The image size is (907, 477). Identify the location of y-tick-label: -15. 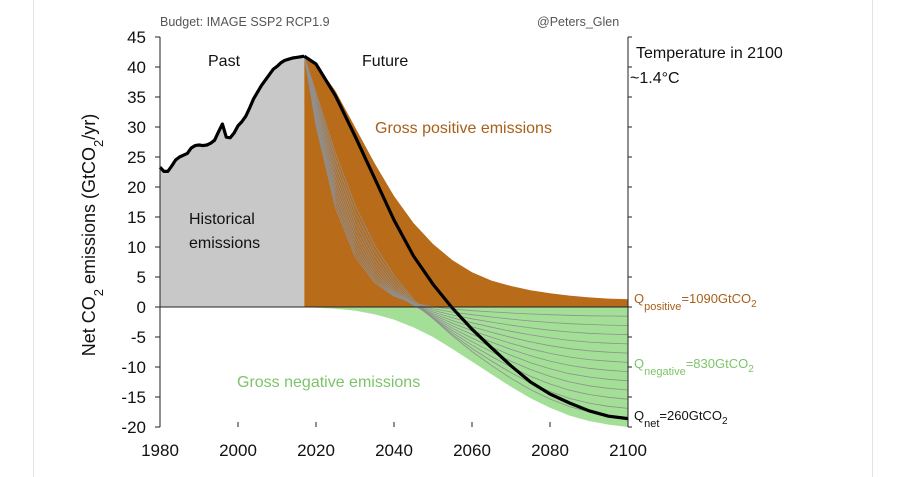
(133, 397).